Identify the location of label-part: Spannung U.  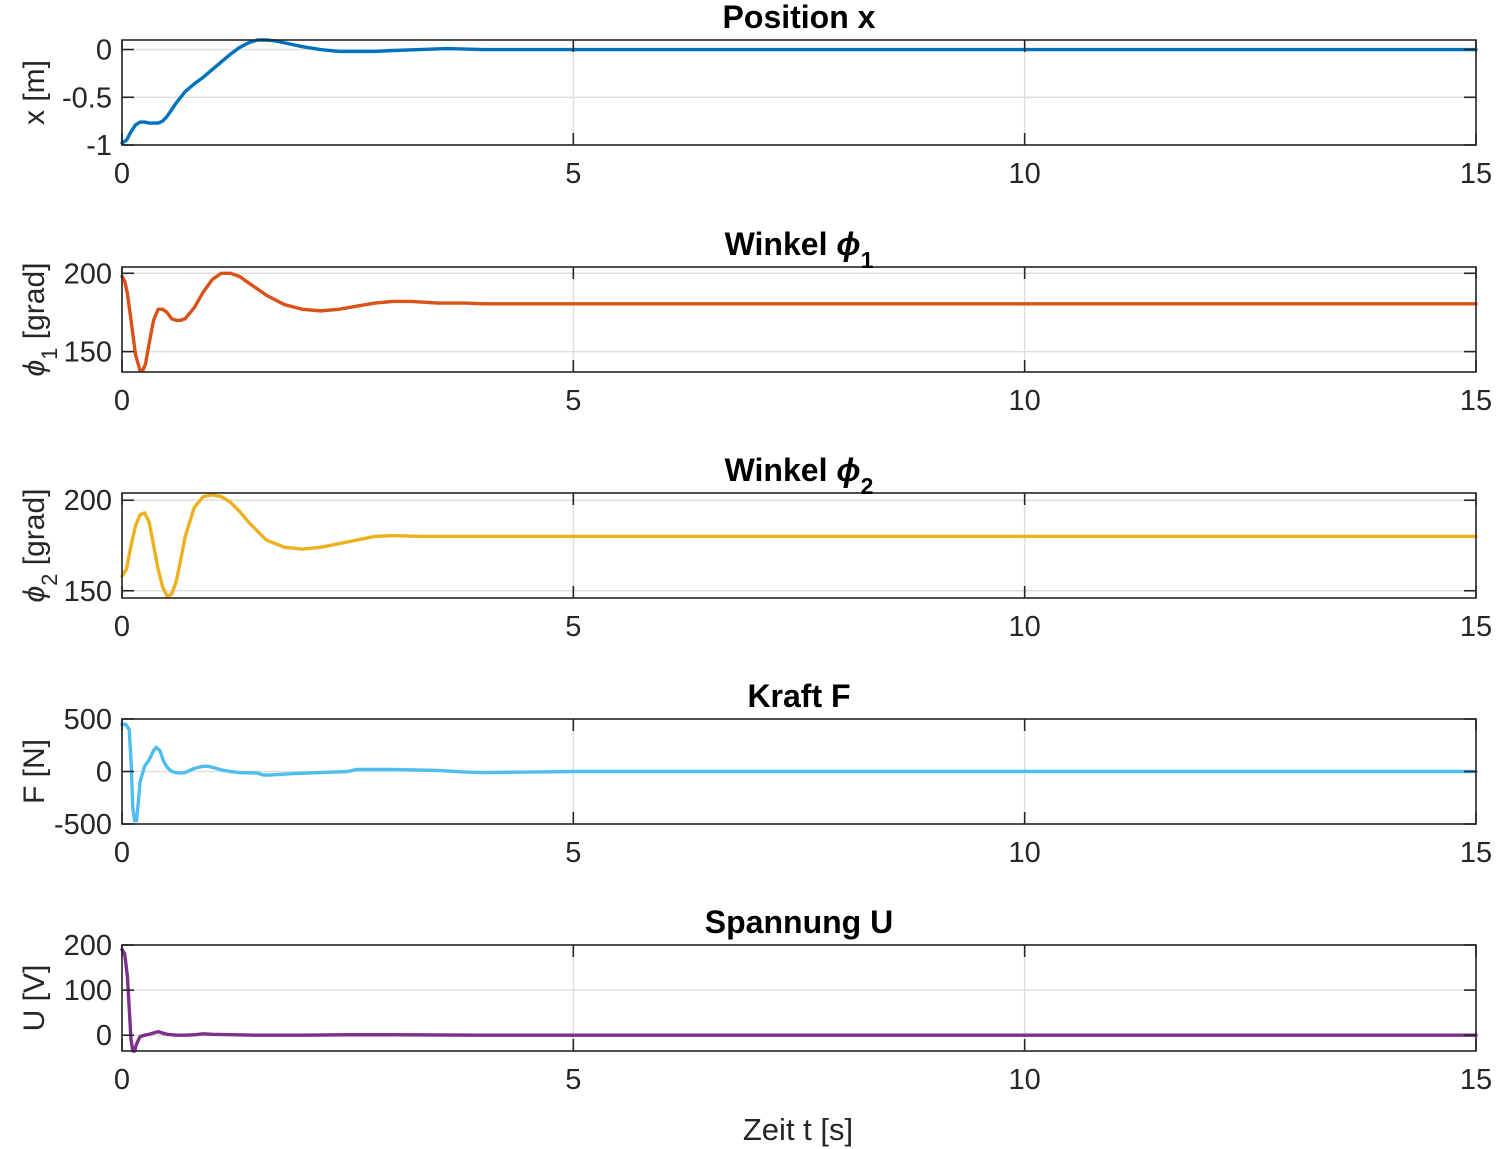
(799, 922).